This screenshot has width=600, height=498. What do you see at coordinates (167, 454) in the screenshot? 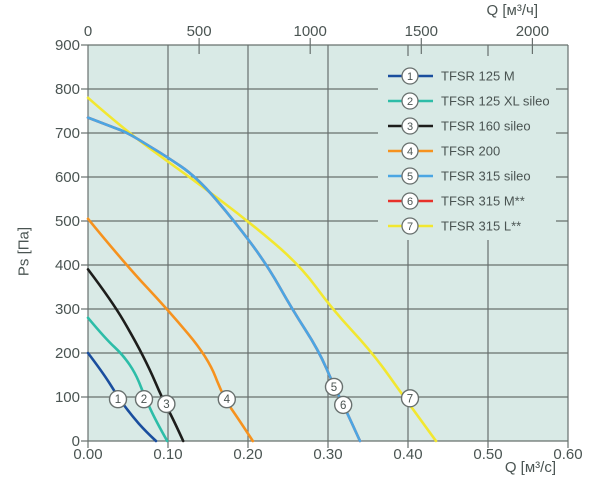
I see `bottom-axis-tick-label: 0.10` at bounding box center [167, 454].